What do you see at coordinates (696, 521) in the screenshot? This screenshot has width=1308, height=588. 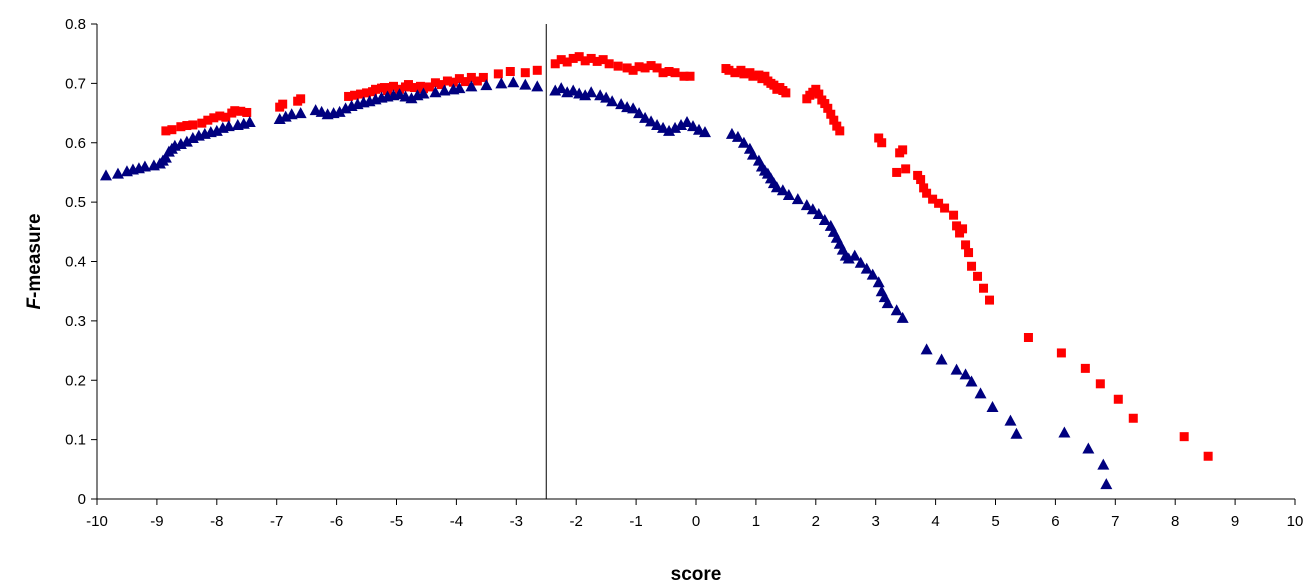 I see `x-tick-label: 0` at bounding box center [696, 521].